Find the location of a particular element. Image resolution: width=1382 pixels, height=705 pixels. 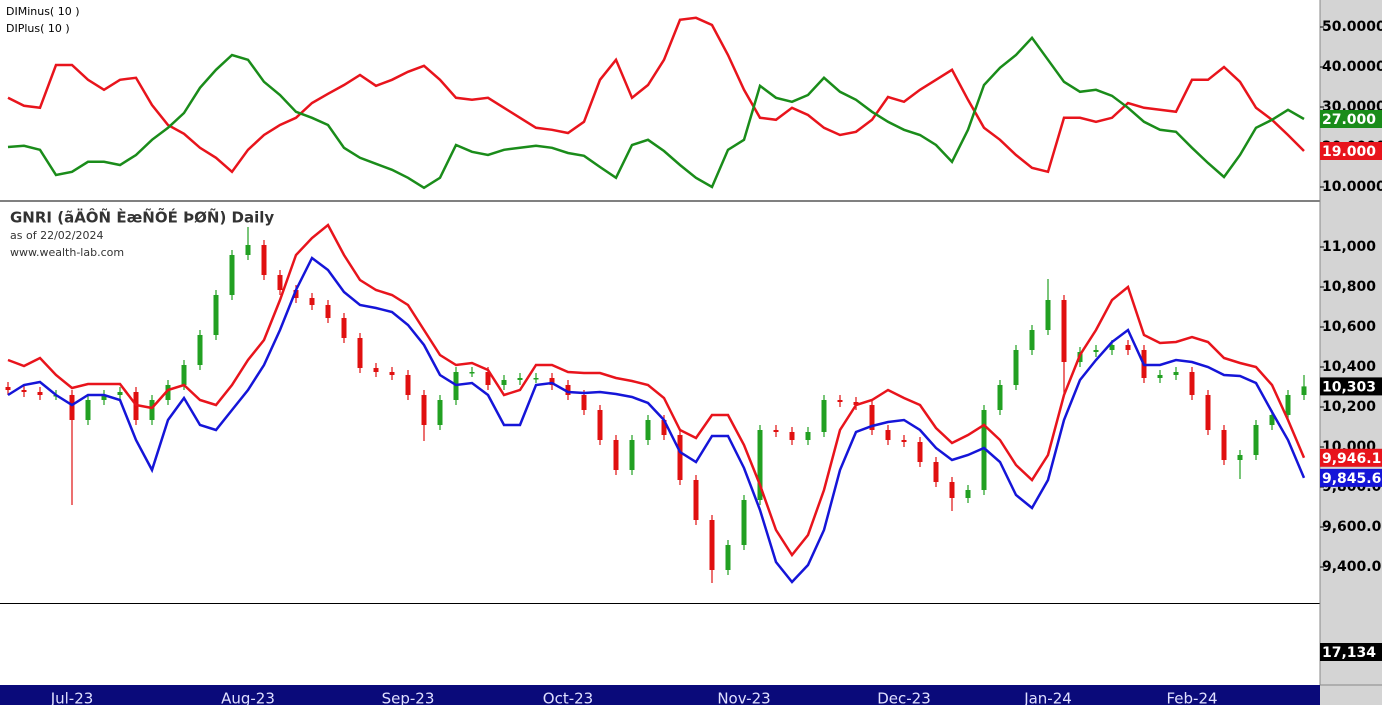

x-tick-label: Nov-23 is located at coordinates (743, 697).